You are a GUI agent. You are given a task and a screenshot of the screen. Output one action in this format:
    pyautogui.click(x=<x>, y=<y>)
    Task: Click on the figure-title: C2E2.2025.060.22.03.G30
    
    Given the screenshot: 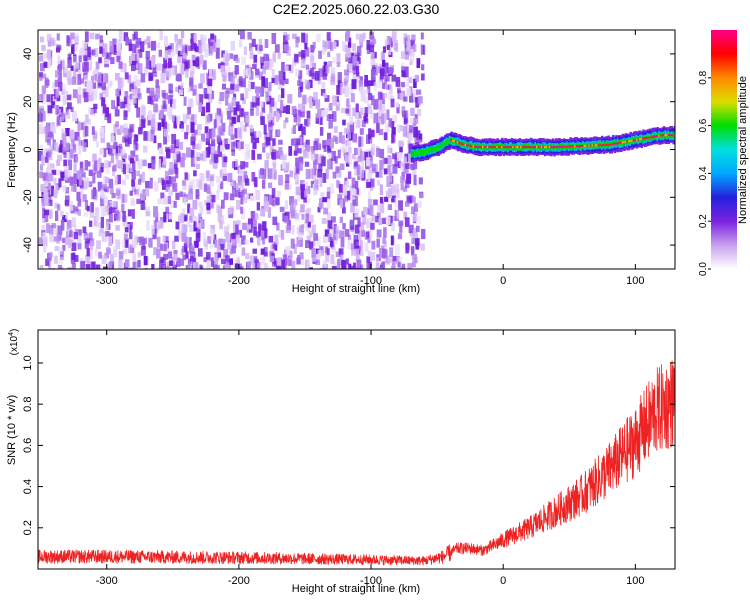 What is the action you would take?
    pyautogui.click(x=356, y=9)
    